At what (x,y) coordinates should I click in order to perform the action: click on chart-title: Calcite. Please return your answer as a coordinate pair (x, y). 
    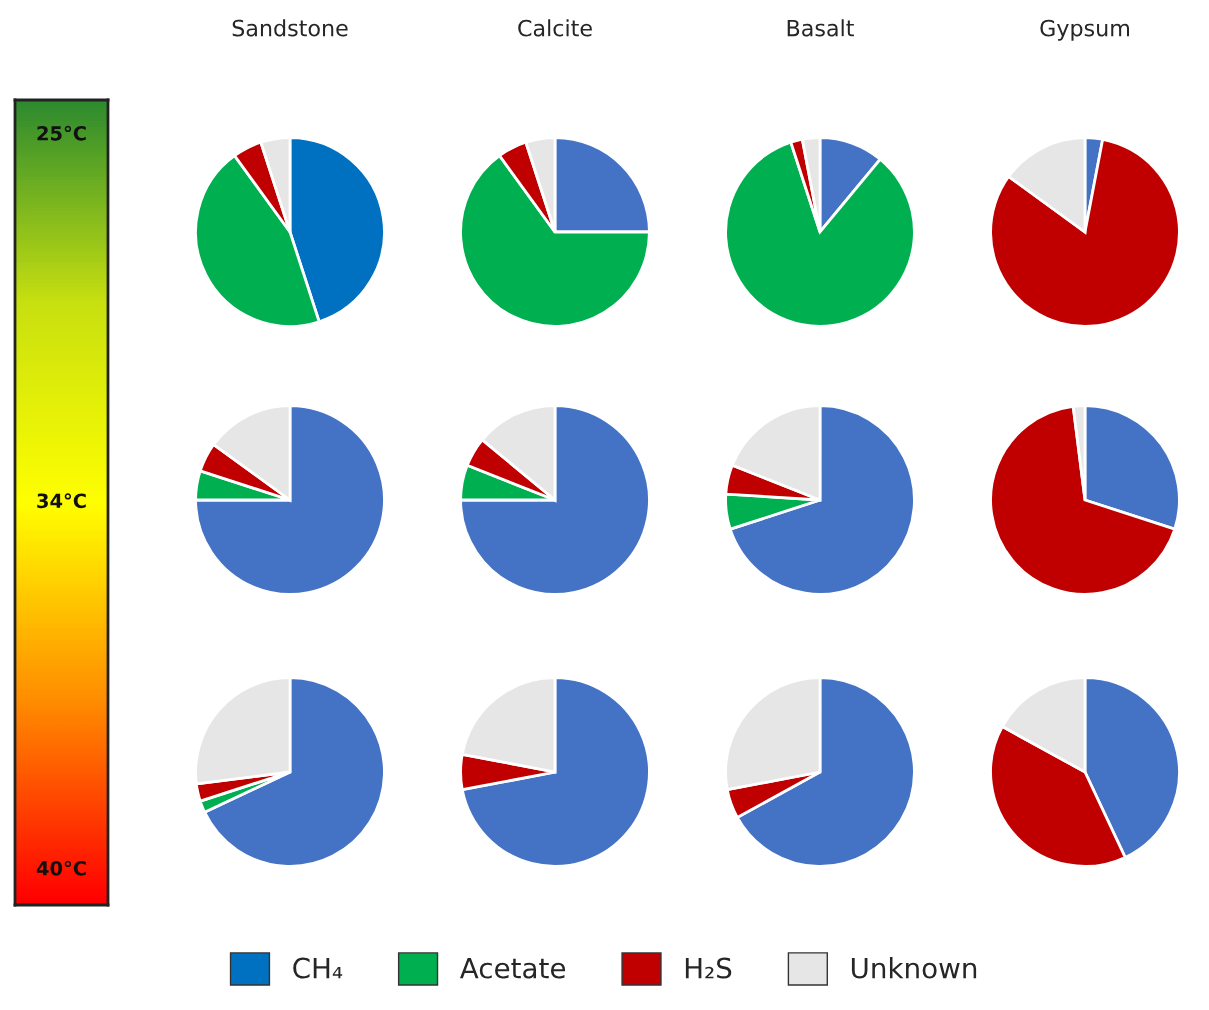
    Looking at the image, I should click on (555, 28).